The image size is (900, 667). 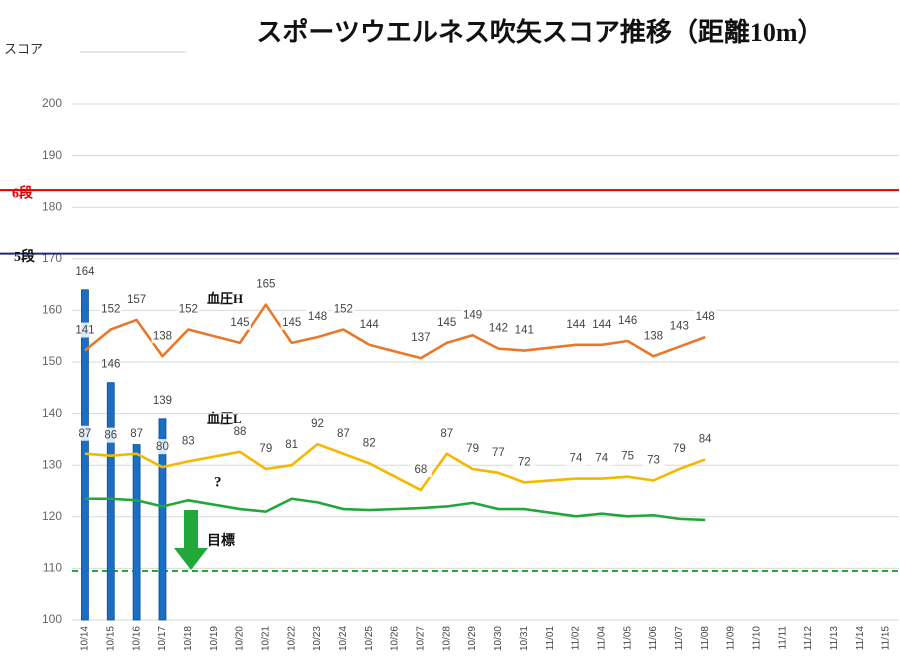 What do you see at coordinates (395, 638) in the screenshot?
I see `x-tick-label: 10/26` at bounding box center [395, 638].